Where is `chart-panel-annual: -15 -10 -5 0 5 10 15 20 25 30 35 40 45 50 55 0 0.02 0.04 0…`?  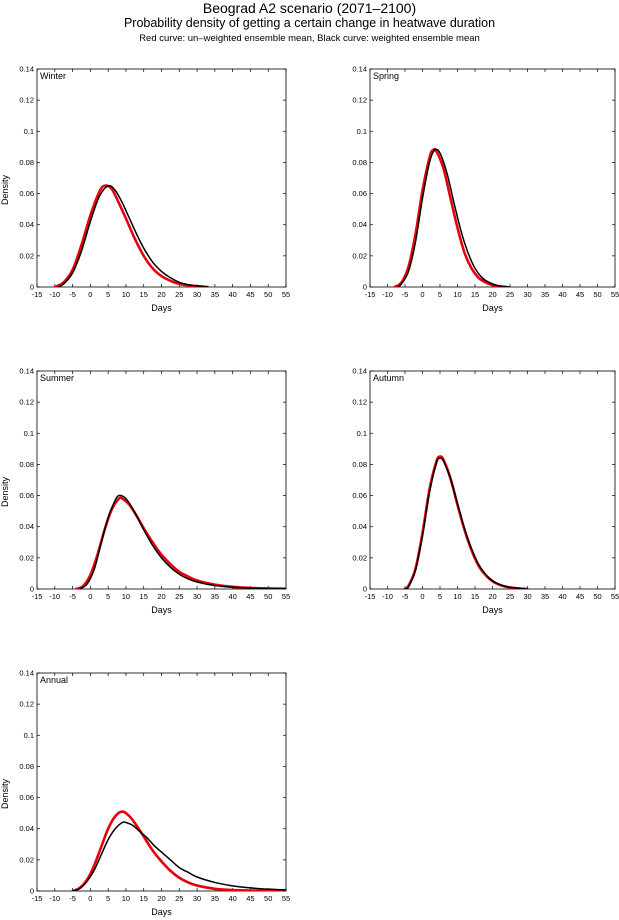
chart-panel-annual: -15 -10 -5 0 5 10 15 20 25 30 35 40 45 50 55 0 0.02 0.04 0… is located at coordinates (145, 793).